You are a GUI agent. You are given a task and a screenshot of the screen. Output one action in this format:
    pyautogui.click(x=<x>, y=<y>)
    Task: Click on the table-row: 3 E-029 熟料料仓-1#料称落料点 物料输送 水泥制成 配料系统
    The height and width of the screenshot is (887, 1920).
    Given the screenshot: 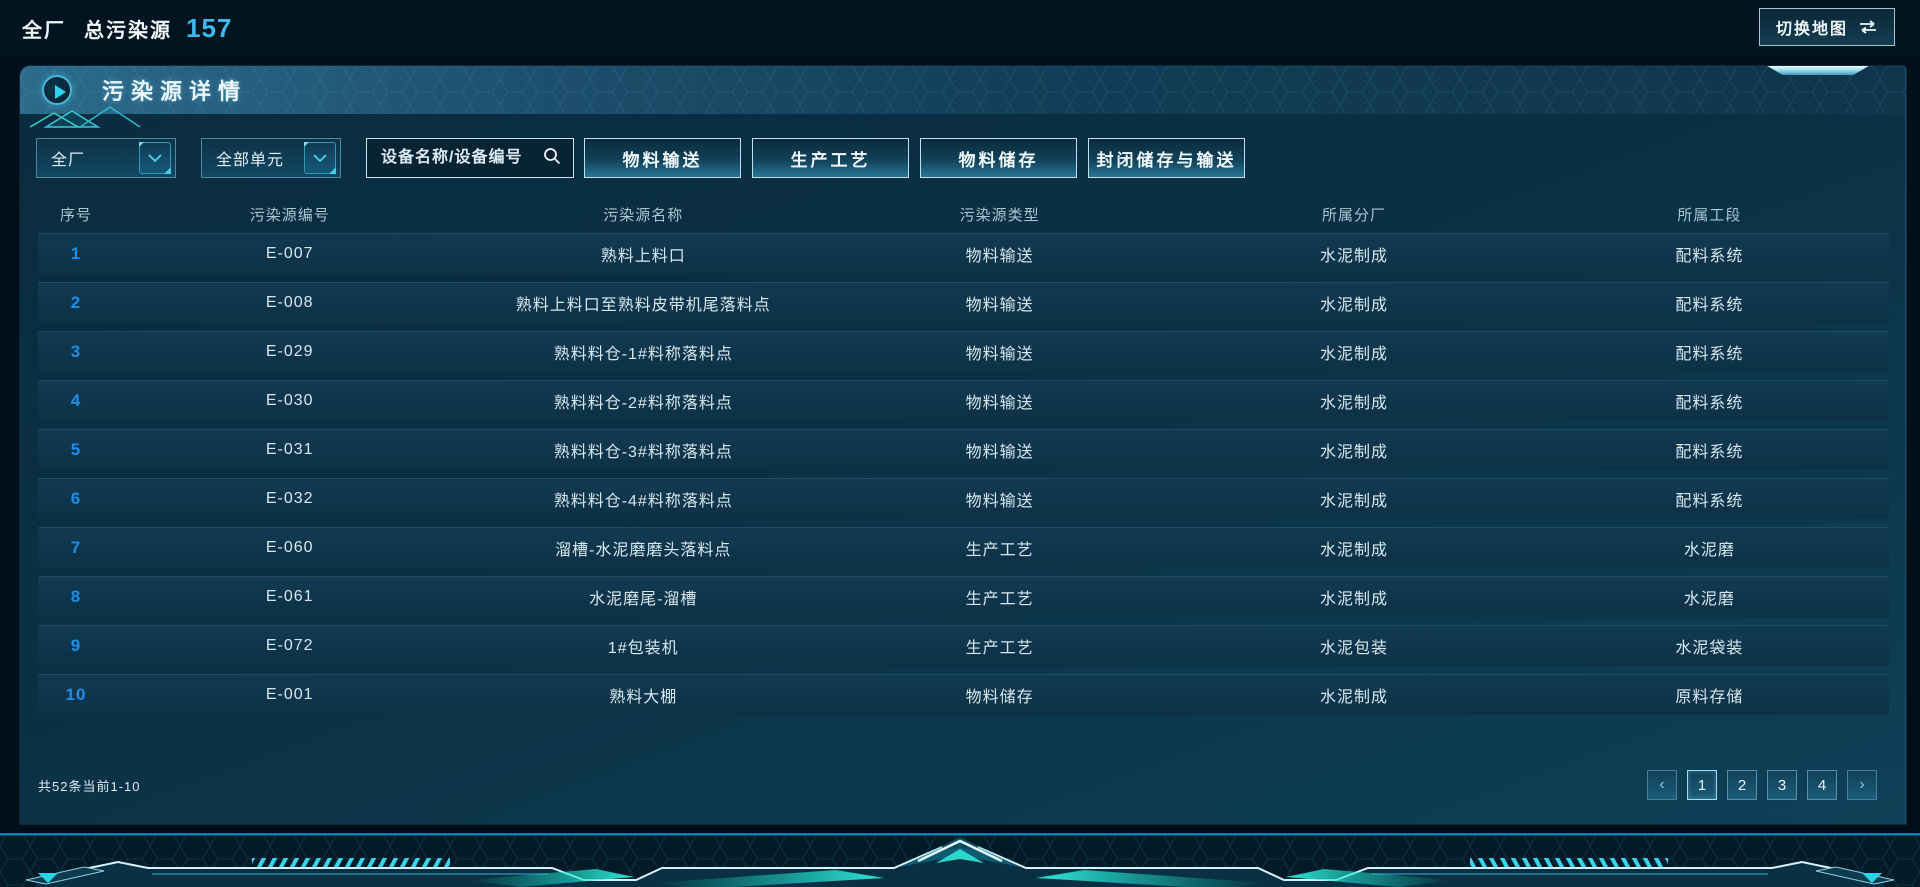 What is the action you would take?
    pyautogui.click(x=963, y=351)
    